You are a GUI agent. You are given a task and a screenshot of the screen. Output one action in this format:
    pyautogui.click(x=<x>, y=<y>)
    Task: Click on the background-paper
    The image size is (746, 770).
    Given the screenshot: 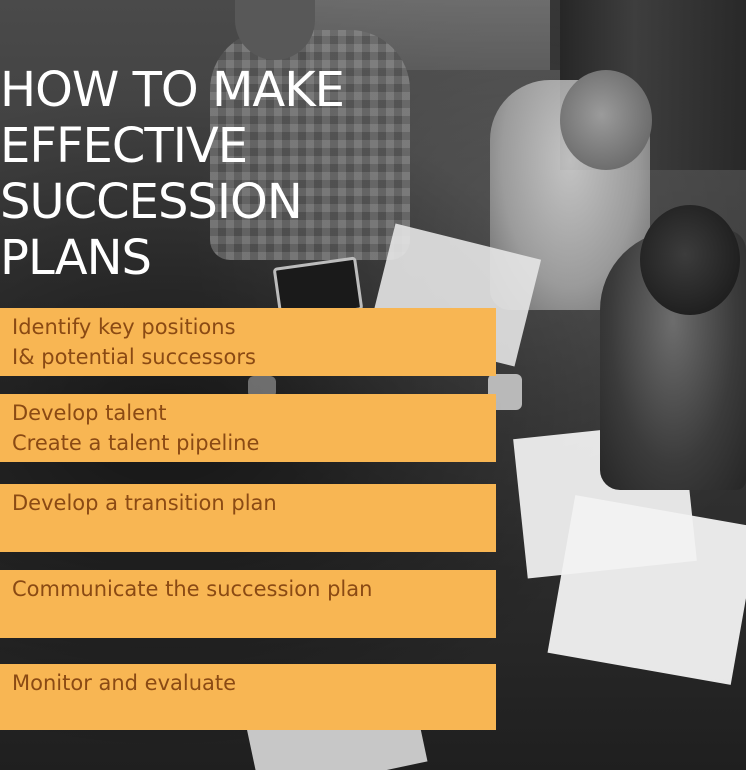 What is the action you would take?
    pyautogui.click(x=646, y=590)
    